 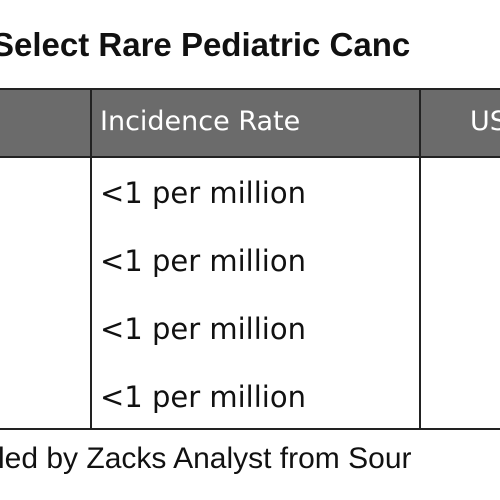 I want to click on column-header-us: US, so click(x=485, y=121).